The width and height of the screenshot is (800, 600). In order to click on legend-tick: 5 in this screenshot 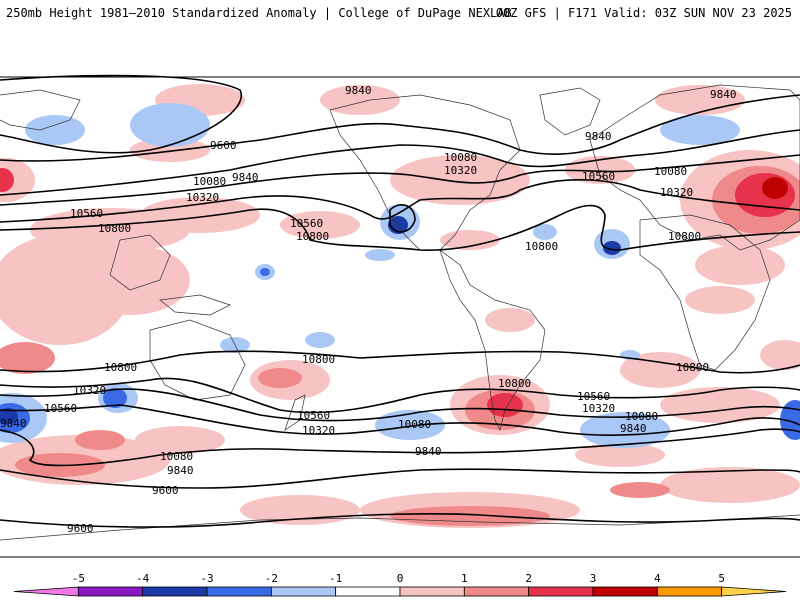, I will do `click(721, 578)`.